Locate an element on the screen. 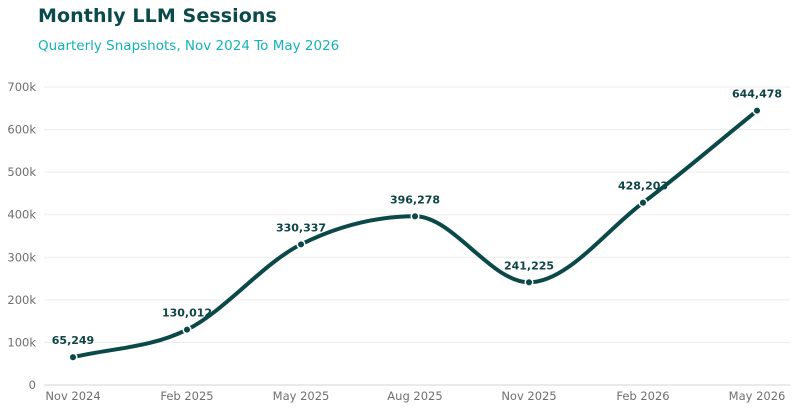  y-tick-label: 400k is located at coordinates (21, 215).